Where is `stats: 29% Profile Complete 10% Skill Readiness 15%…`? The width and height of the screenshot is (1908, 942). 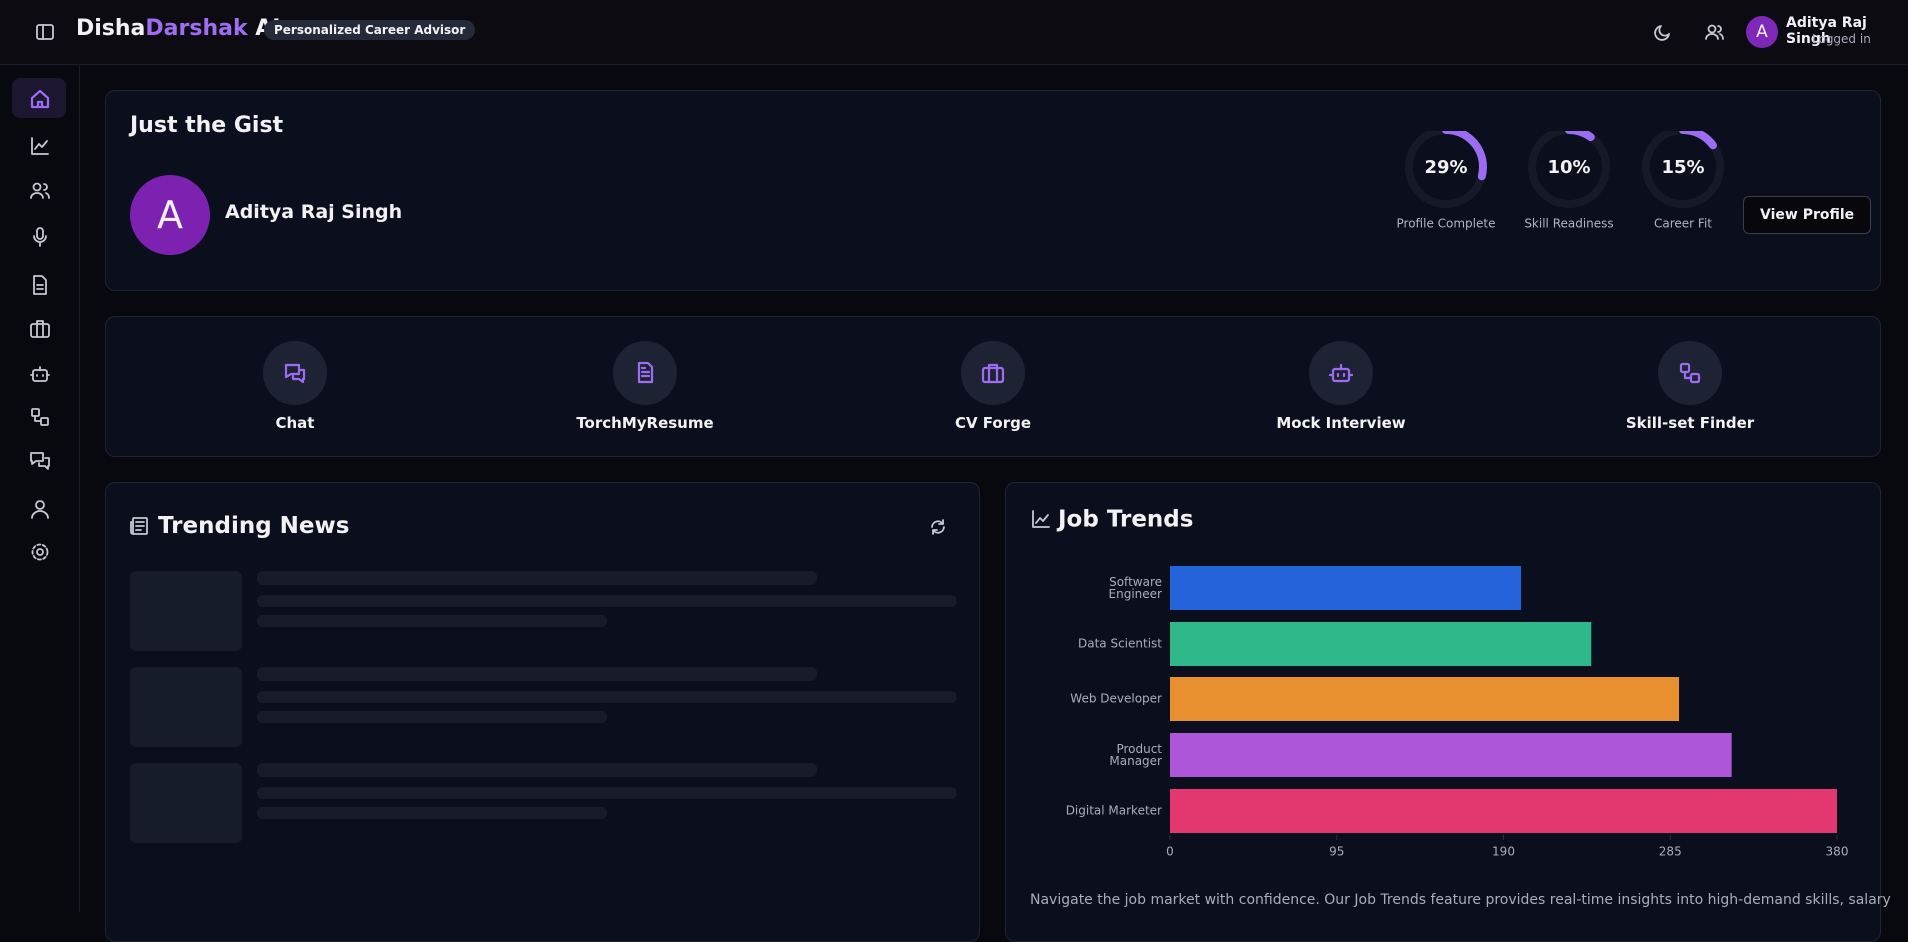
stats: 29% Profile Complete 10% Skill Readiness 15%… is located at coordinates (1560, 181).